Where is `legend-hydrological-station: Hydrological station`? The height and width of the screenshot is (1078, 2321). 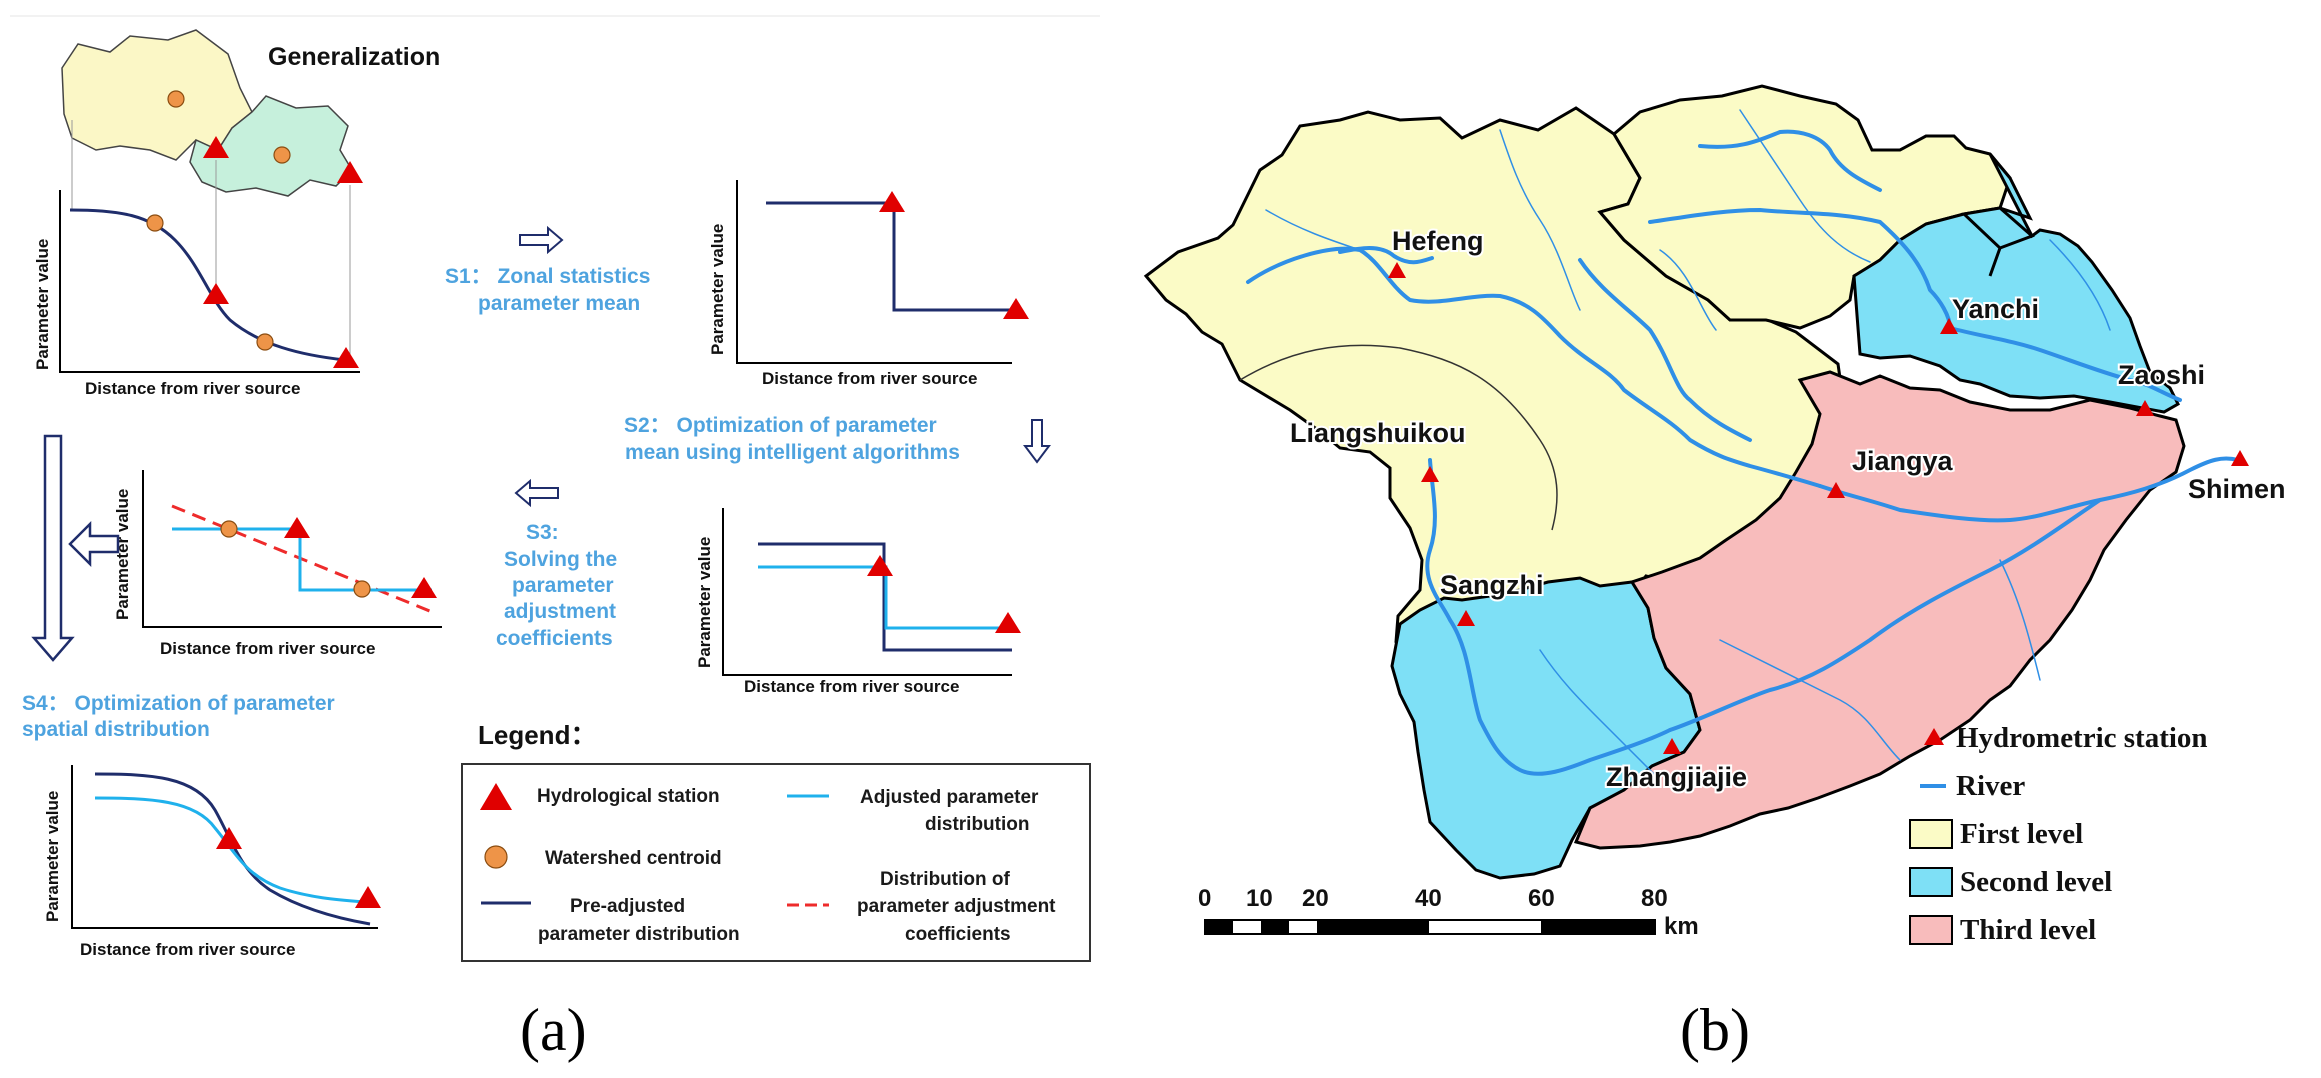
legend-hydrological-station: Hydrological station is located at coordinates (628, 796).